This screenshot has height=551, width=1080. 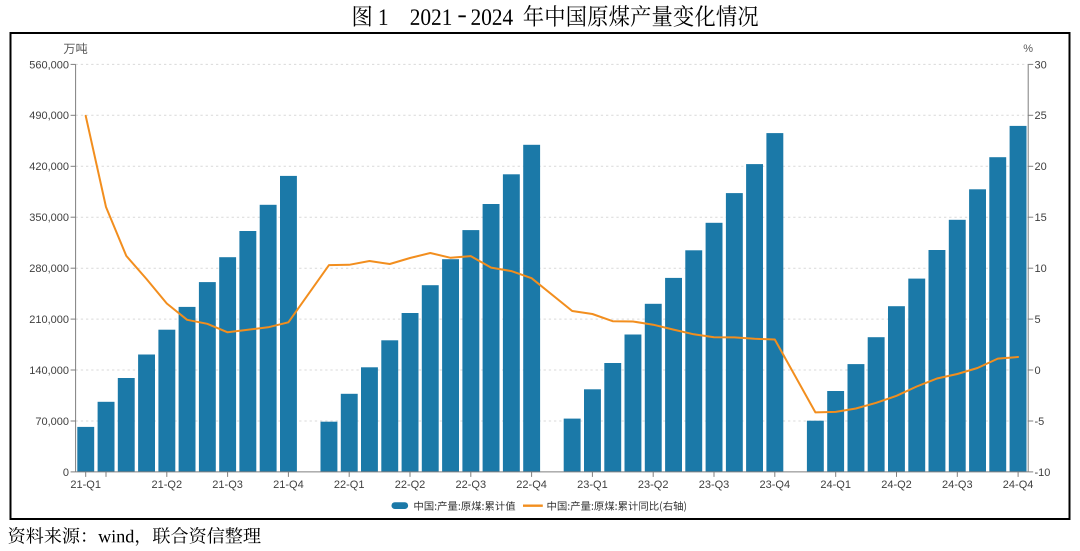 What do you see at coordinates (167, 485) in the screenshot?
I see `svg-text: 21-Q2` at bounding box center [167, 485].